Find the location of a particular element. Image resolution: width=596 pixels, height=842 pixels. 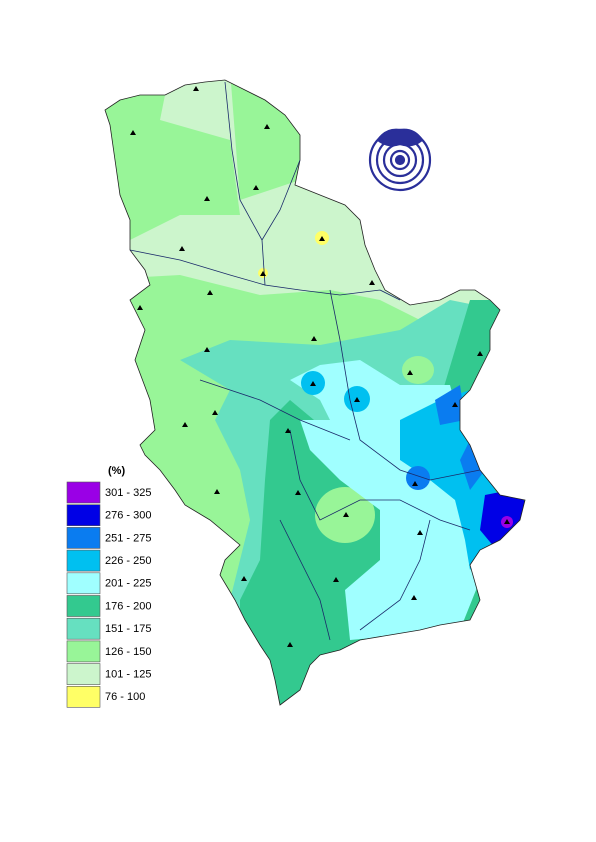

legend-label: 301 - 325 is located at coordinates (128, 493).